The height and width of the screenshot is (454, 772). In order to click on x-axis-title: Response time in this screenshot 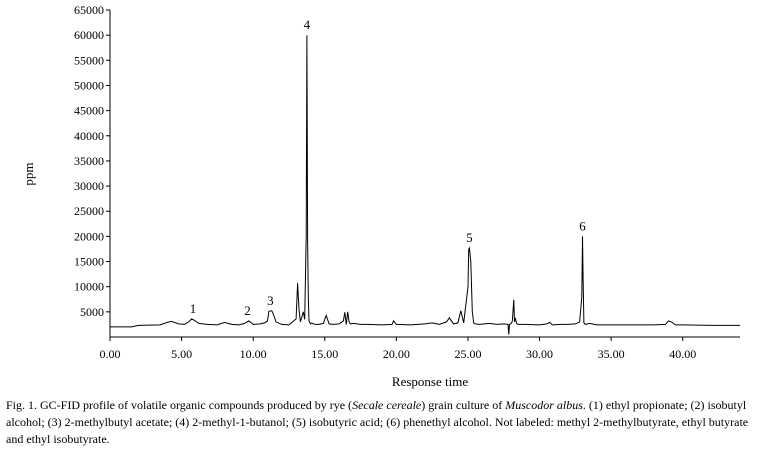, I will do `click(430, 381)`.